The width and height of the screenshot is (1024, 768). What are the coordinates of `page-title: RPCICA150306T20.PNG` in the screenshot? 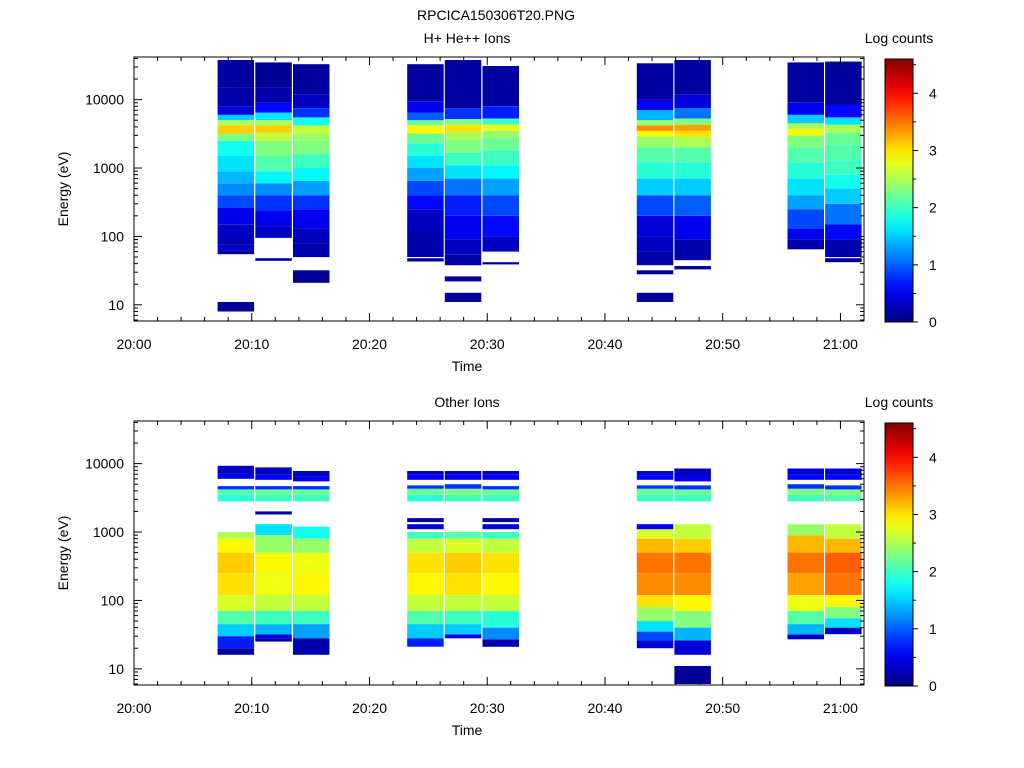 It's located at (496, 15).